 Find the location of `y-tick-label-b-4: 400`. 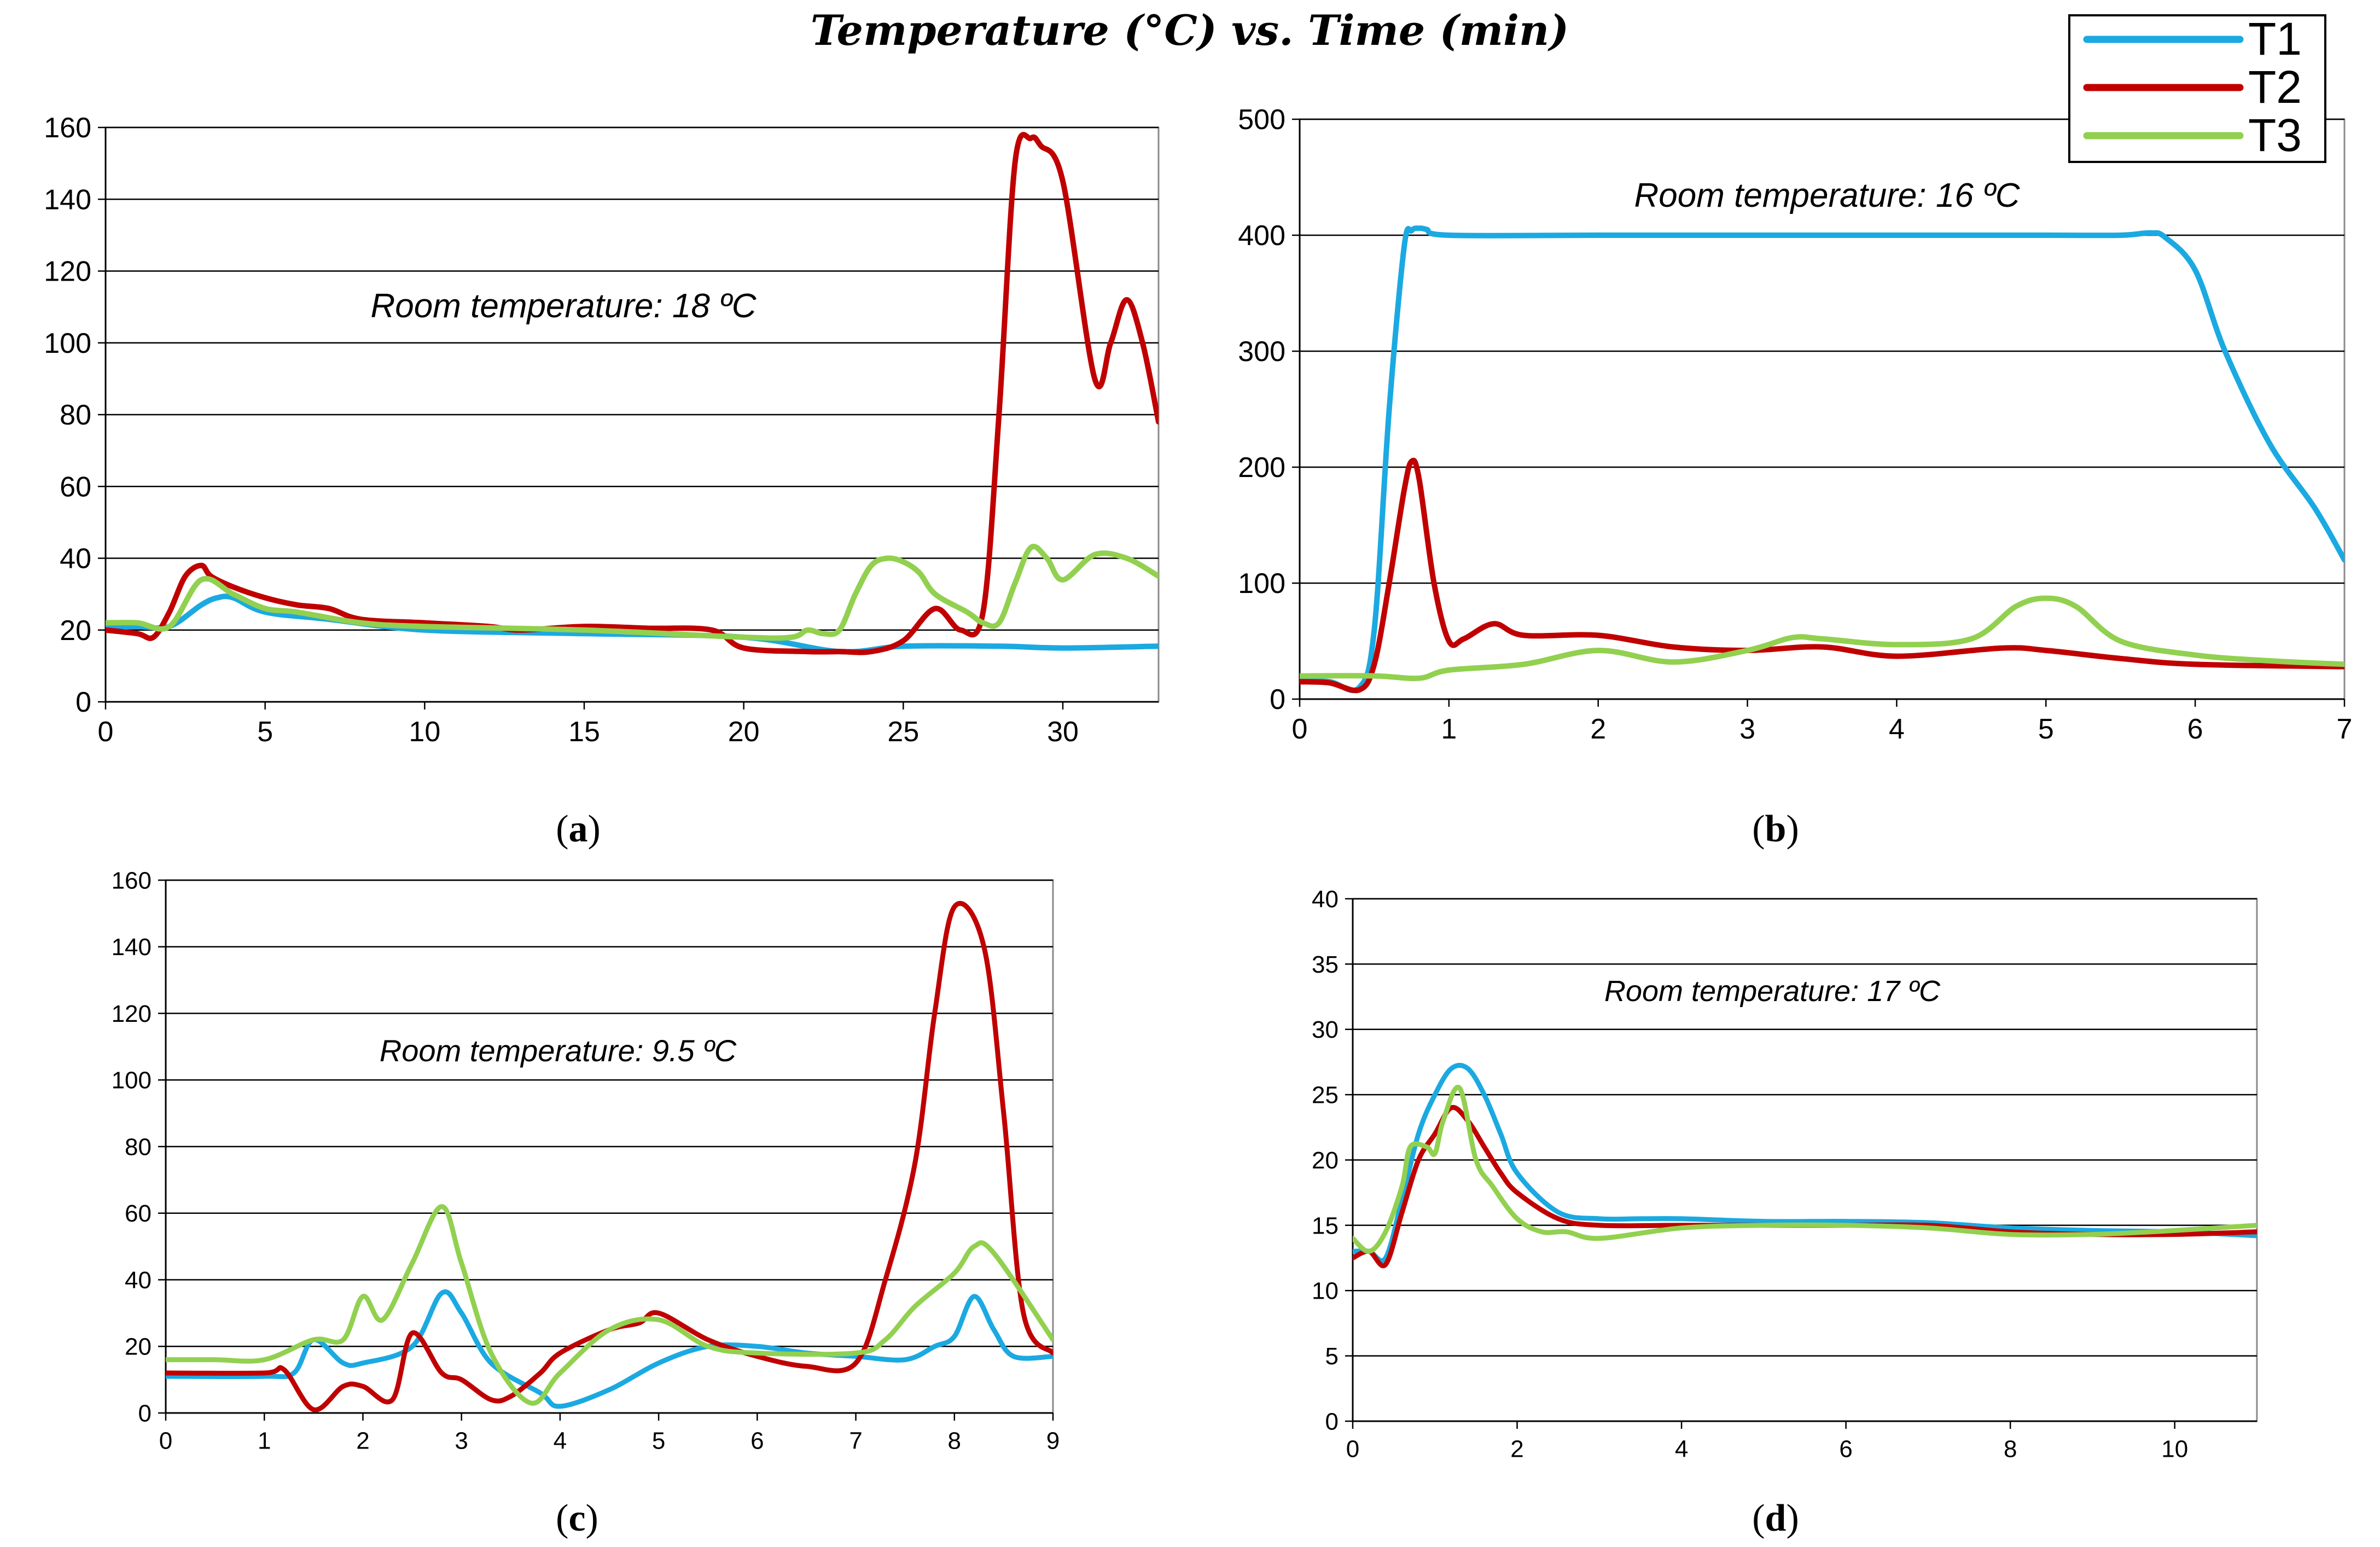

y-tick-label-b-4: 400 is located at coordinates (1261, 236).